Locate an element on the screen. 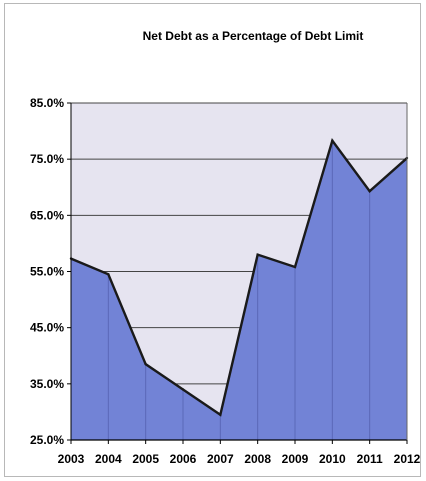 Image resolution: width=426 pixels, height=481 pixels. x-tick-label-2008: 2008 is located at coordinates (257, 459).